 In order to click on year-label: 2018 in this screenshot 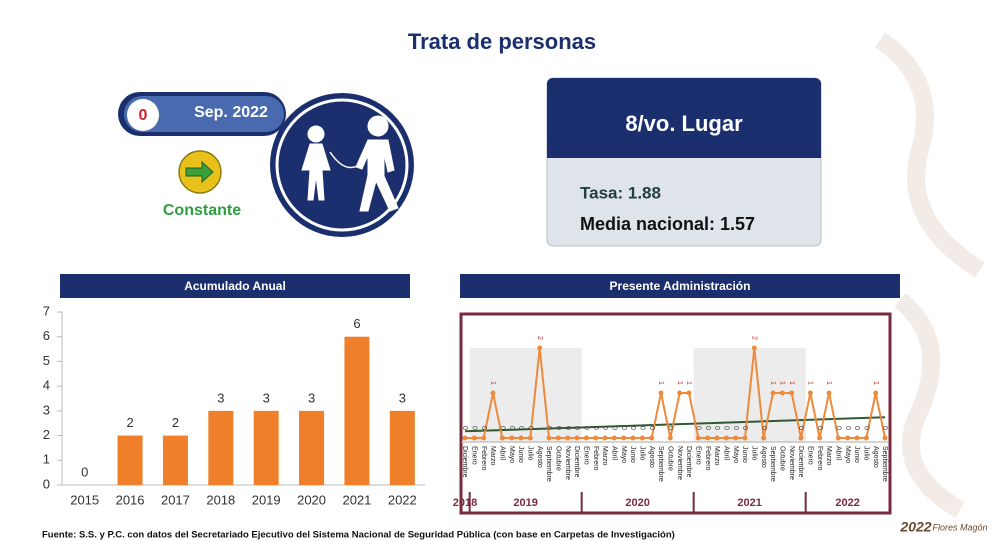, I will do `click(465, 503)`.